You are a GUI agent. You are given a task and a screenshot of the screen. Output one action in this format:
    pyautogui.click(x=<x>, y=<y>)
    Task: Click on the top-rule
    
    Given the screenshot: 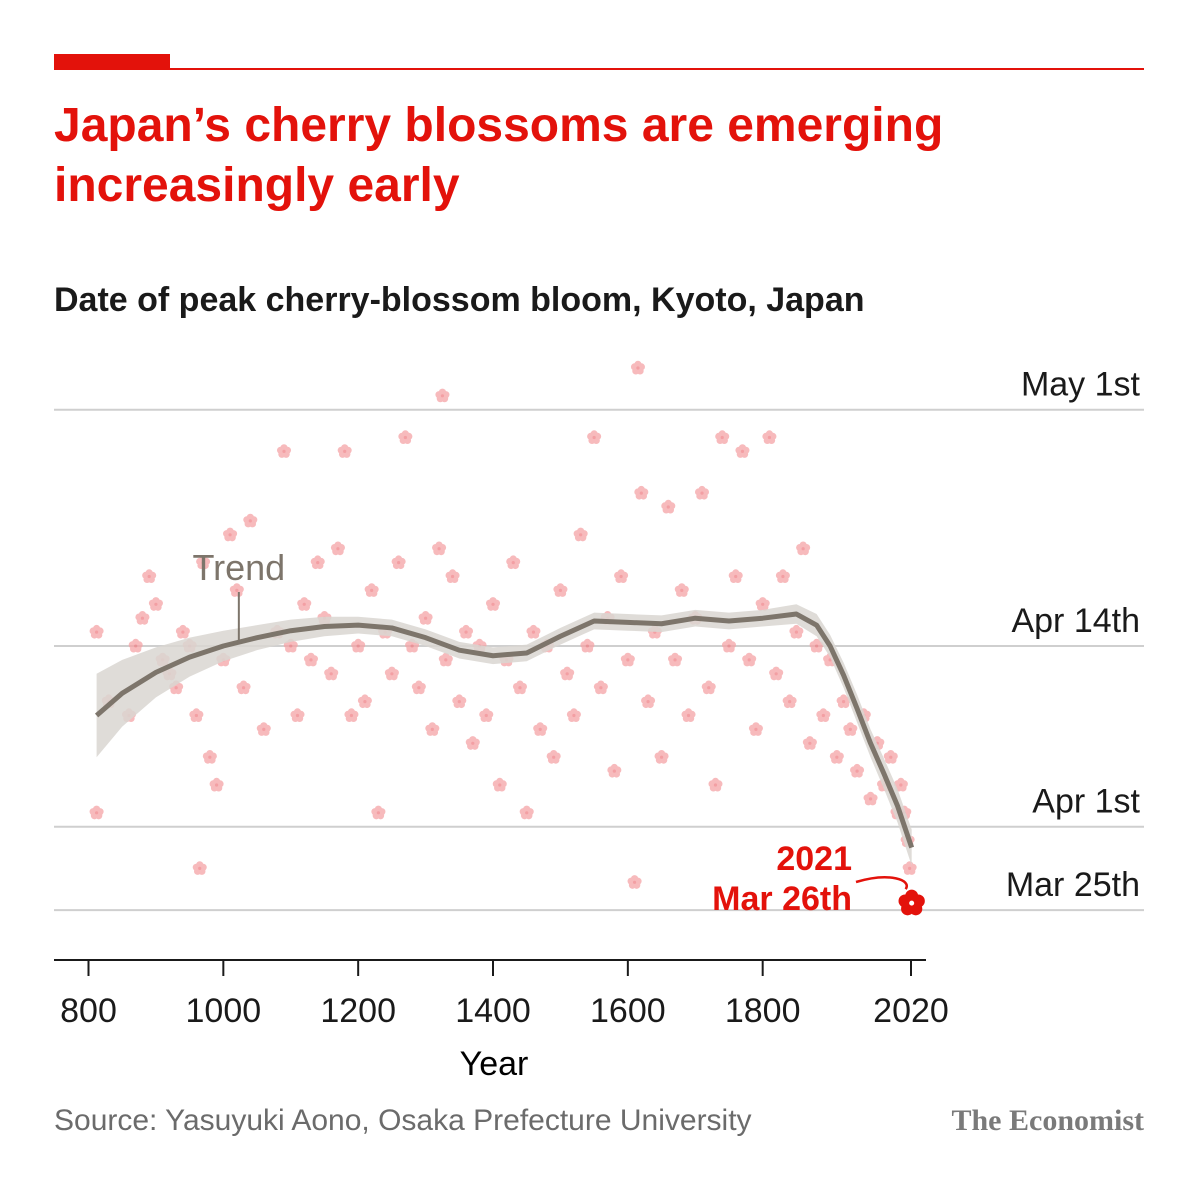 What is the action you would take?
    pyautogui.click(x=599, y=69)
    